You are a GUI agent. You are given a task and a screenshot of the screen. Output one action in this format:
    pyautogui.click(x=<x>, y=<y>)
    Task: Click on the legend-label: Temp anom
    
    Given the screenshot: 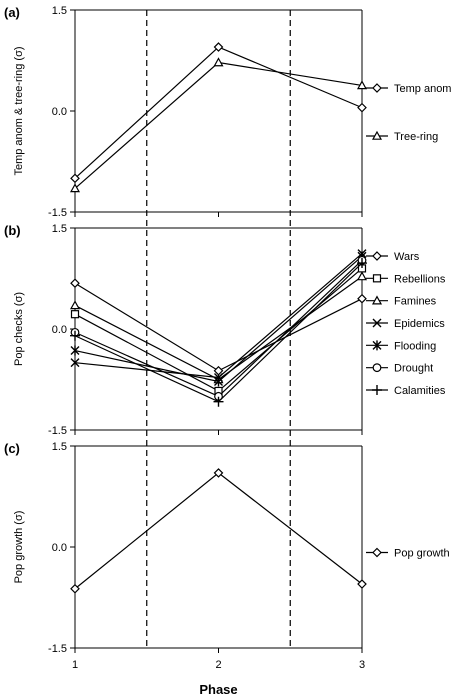 What is the action you would take?
    pyautogui.click(x=422, y=89)
    